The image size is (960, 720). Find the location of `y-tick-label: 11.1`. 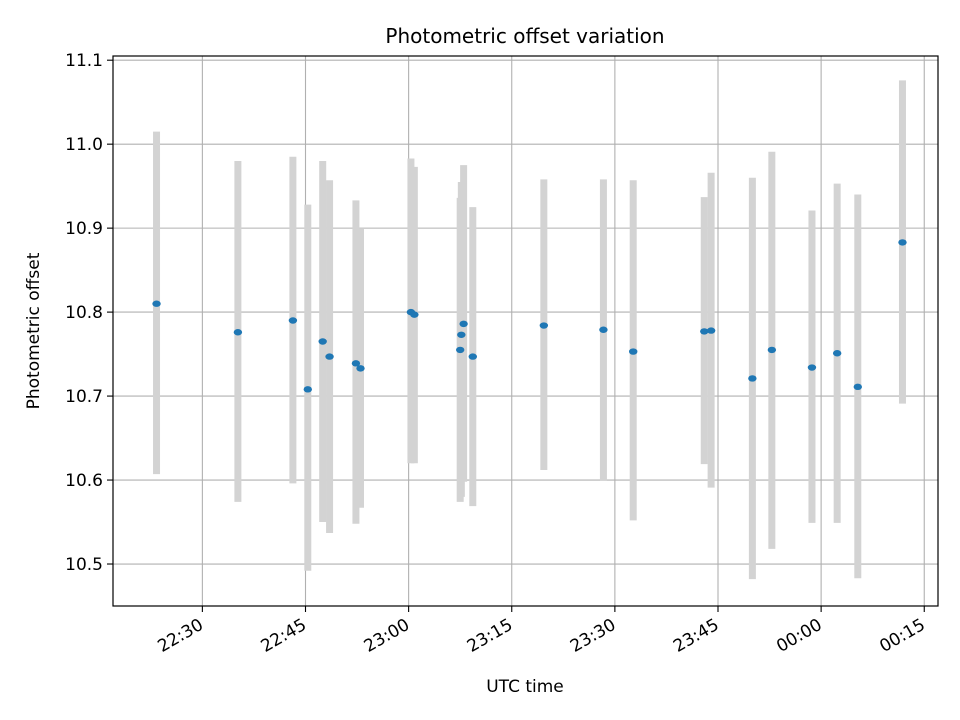

y-tick-label: 11.1 is located at coordinates (84, 61).